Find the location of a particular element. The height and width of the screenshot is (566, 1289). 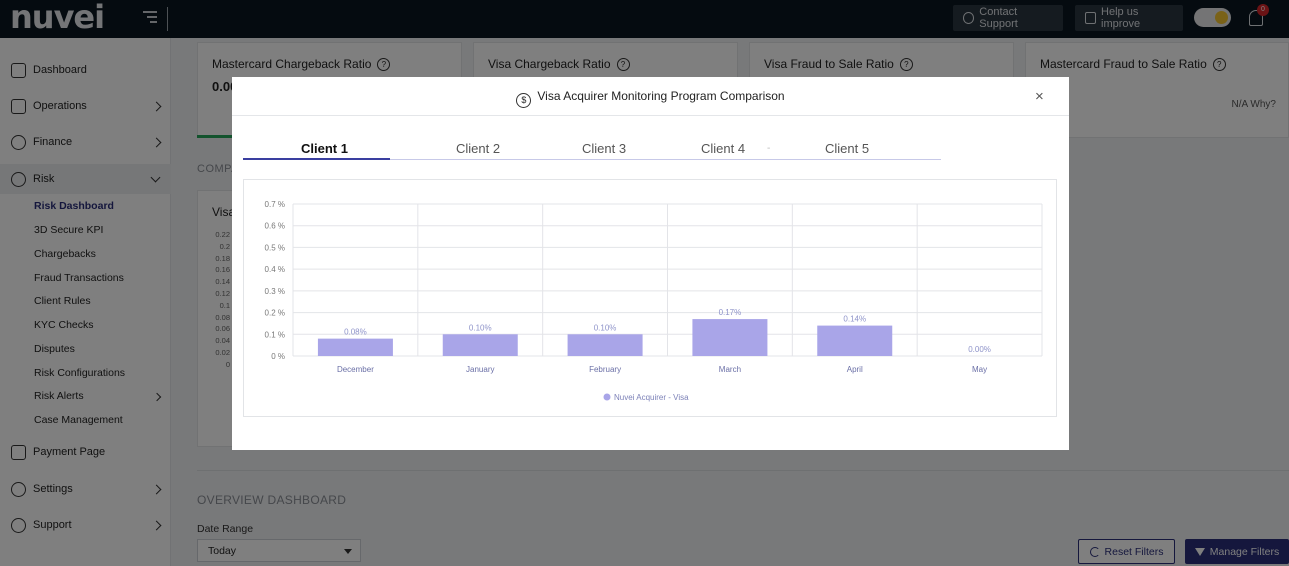

legend-label: Nuvei Acquirer - Visa is located at coordinates (651, 397).